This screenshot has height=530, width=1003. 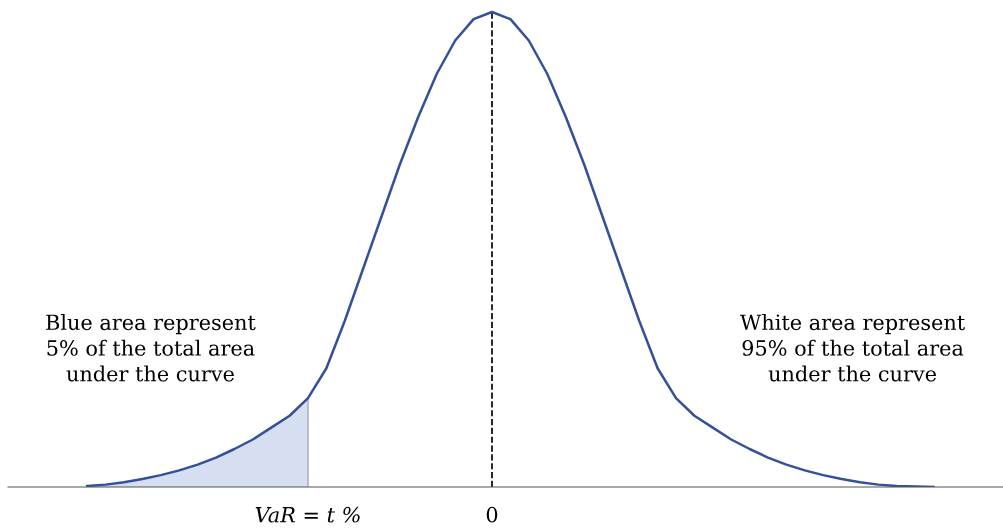 I want to click on x-tick-label: 0, so click(x=492, y=514).